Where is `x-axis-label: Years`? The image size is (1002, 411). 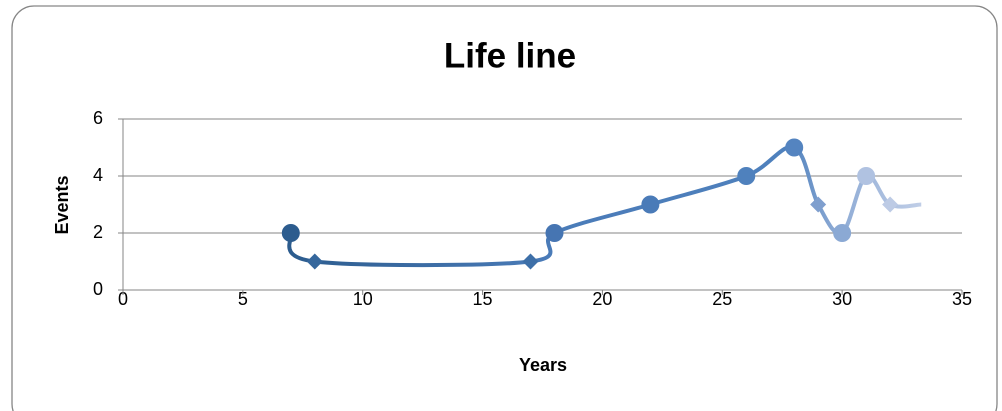
x-axis-label: Years is located at coordinates (543, 365).